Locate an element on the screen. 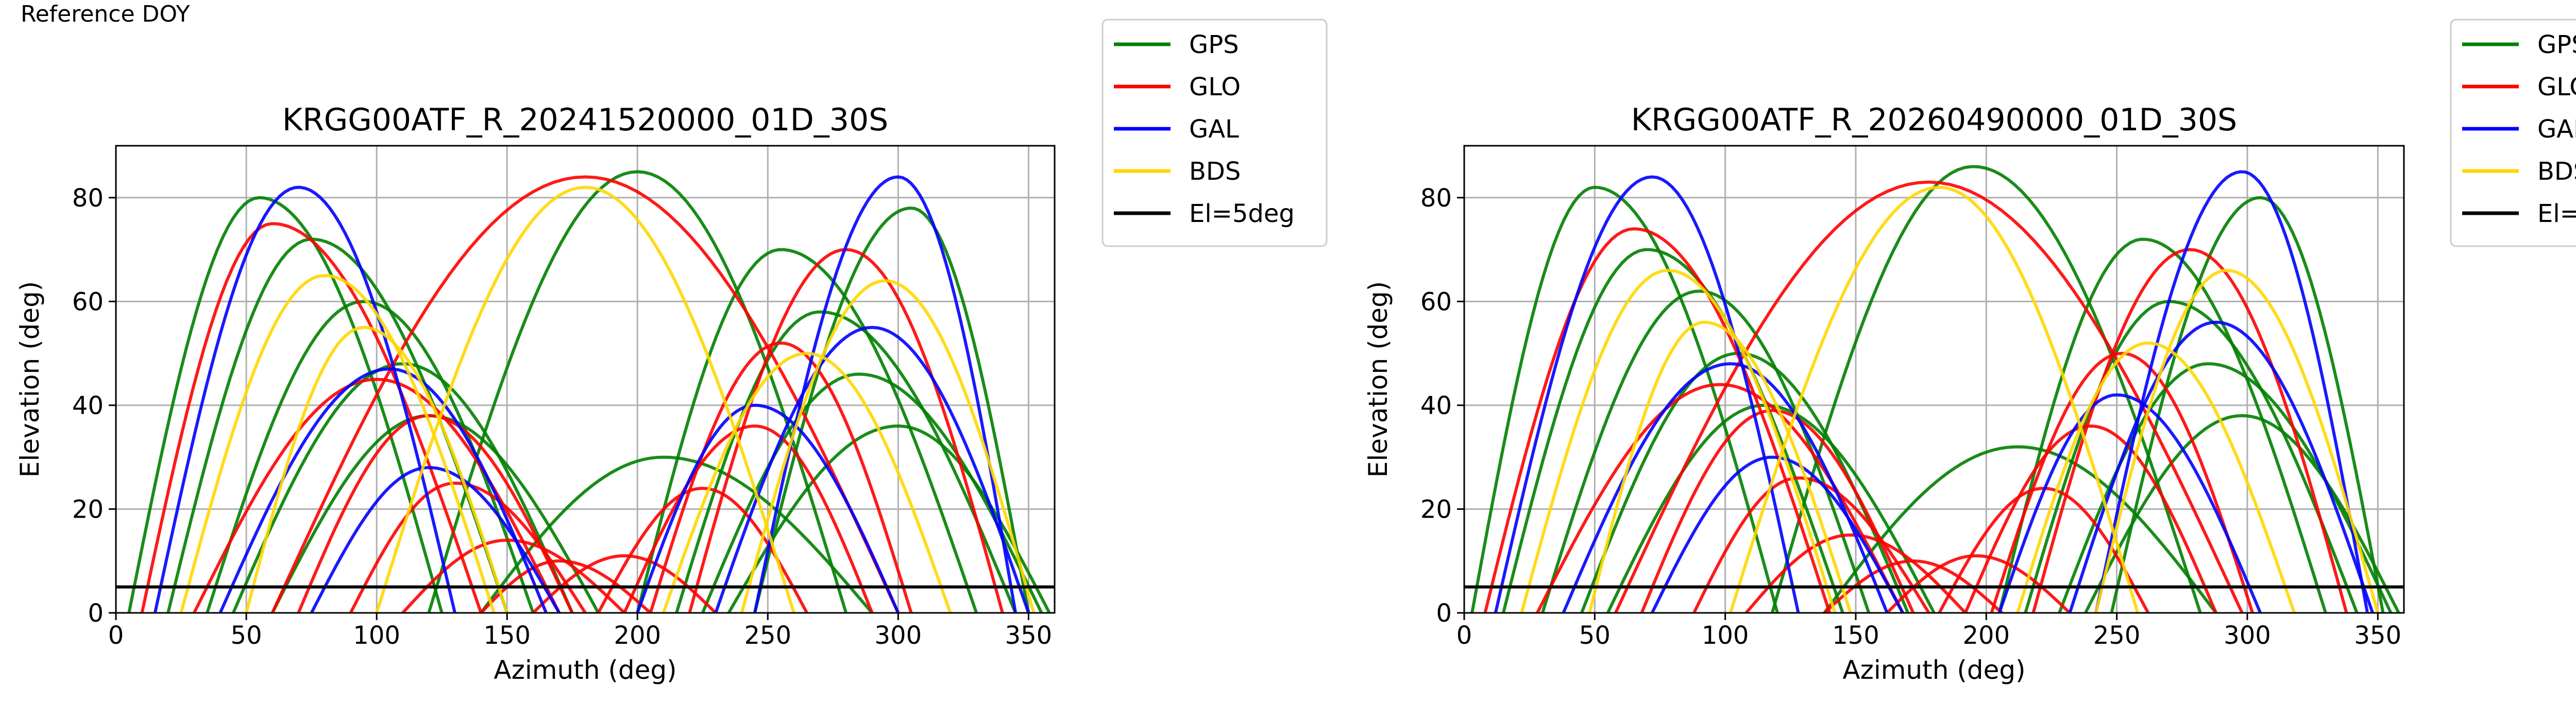 This screenshot has height=720, width=2576. x-tick-label: 50 is located at coordinates (246, 635).